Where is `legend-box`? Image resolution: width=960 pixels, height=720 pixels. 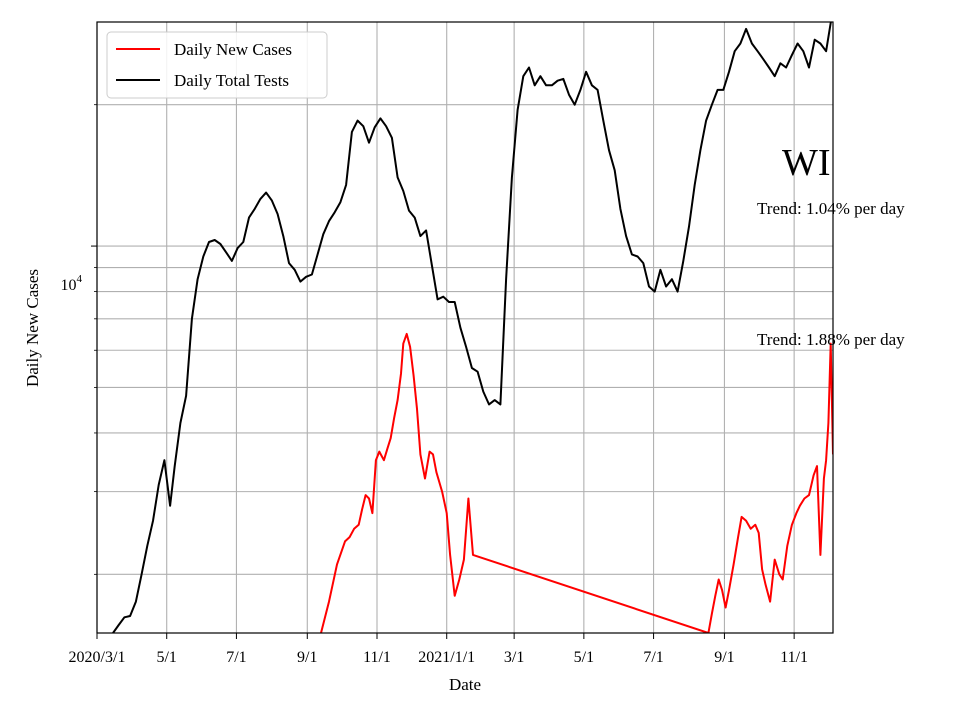 legend-box is located at coordinates (217, 65).